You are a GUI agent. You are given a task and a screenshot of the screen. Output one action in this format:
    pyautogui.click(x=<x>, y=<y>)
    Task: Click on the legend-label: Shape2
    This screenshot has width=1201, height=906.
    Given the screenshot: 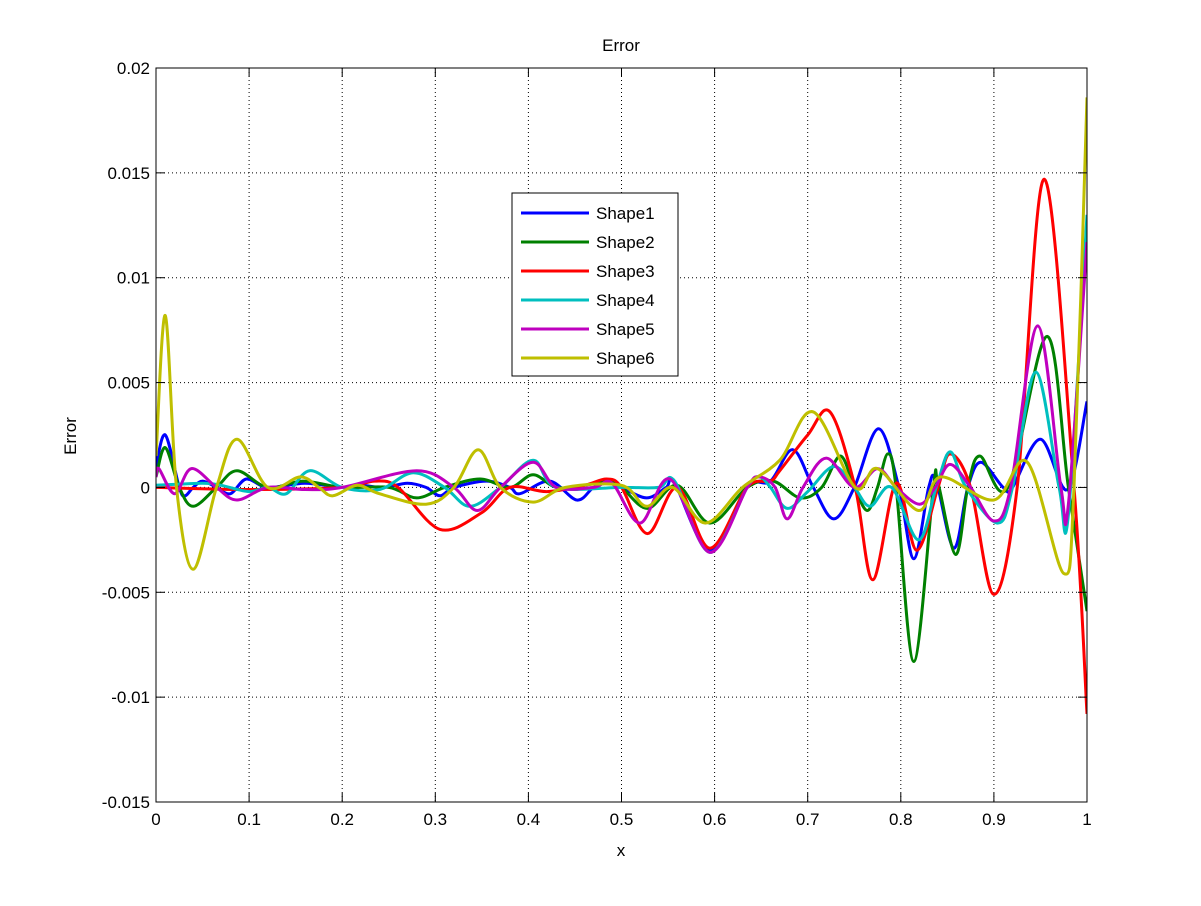 What is the action you would take?
    pyautogui.click(x=625, y=242)
    